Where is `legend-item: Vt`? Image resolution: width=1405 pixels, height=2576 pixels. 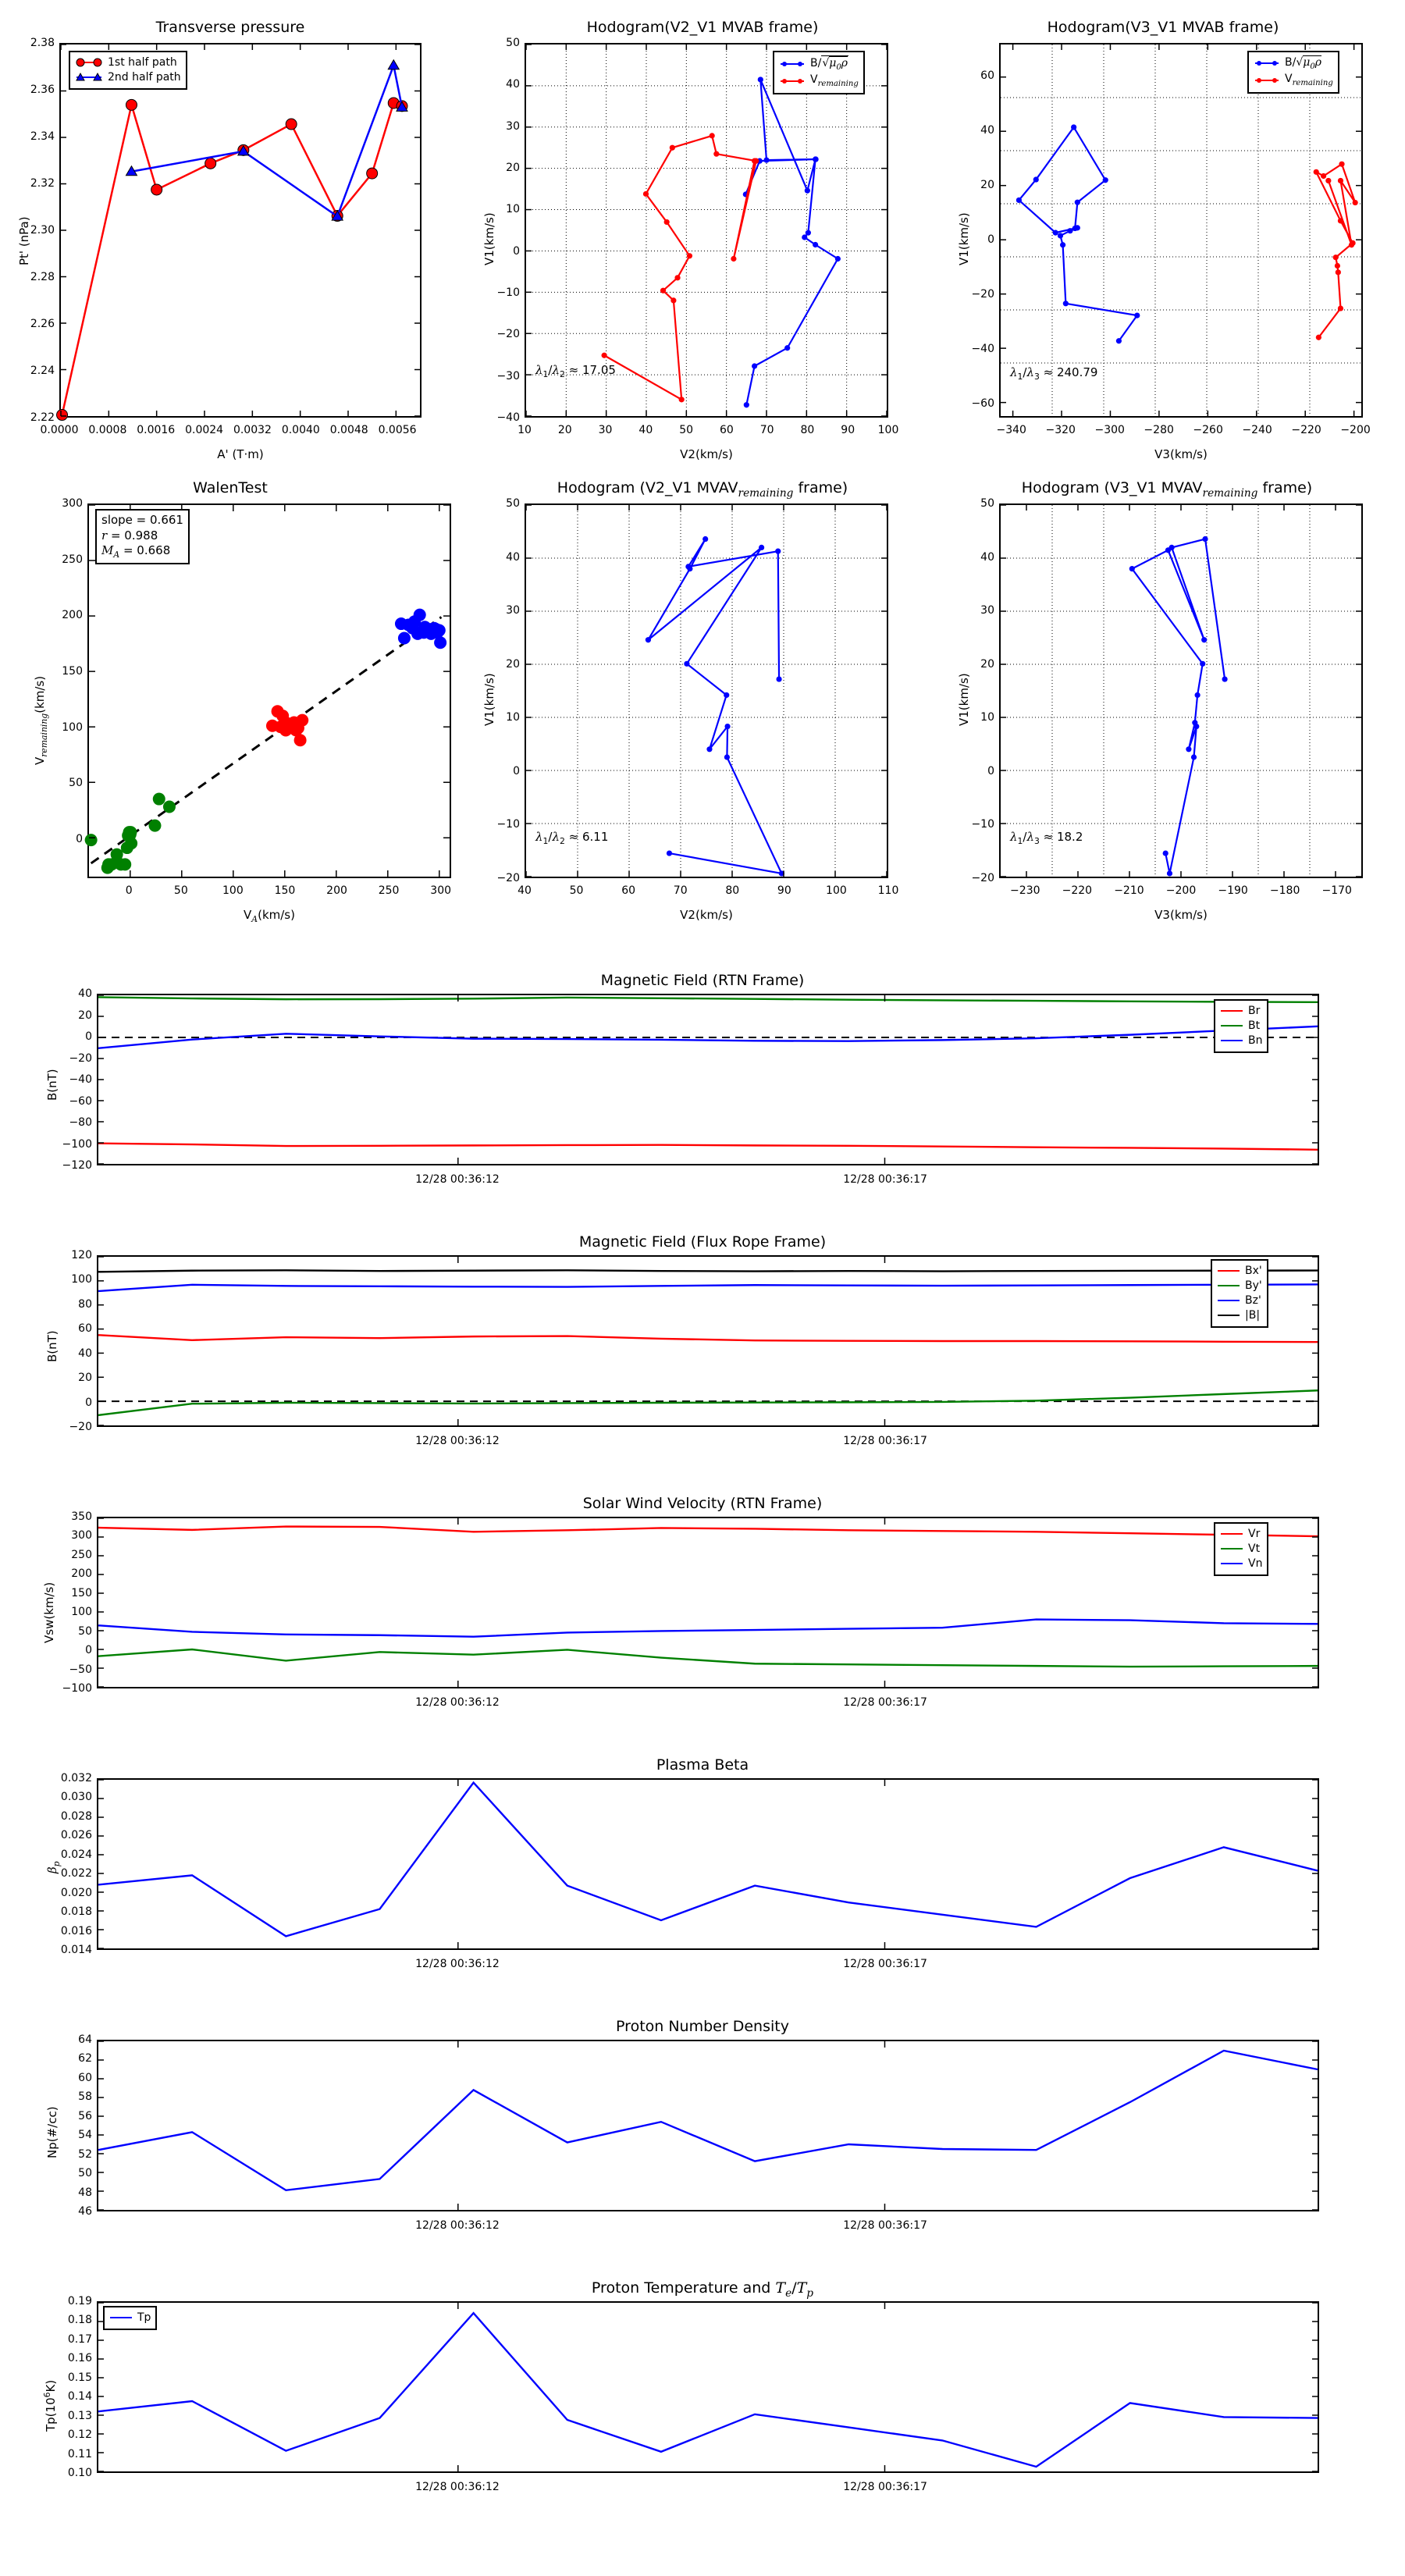 legend-item: Vt is located at coordinates (1241, 1549).